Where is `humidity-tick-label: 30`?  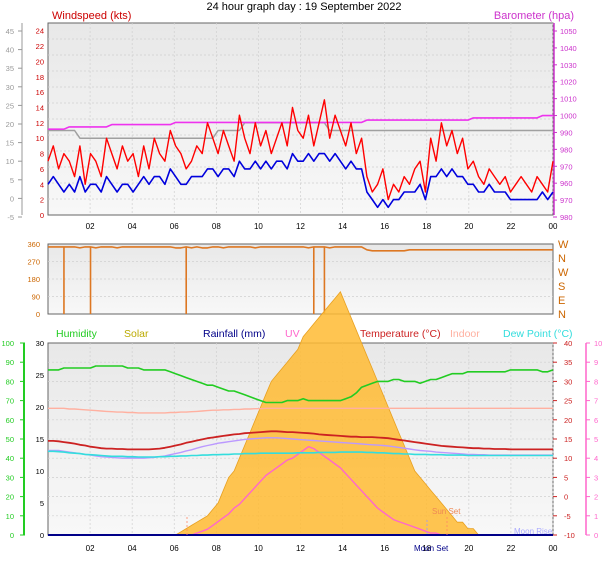 humidity-tick-label: 30 is located at coordinates (10, 477).